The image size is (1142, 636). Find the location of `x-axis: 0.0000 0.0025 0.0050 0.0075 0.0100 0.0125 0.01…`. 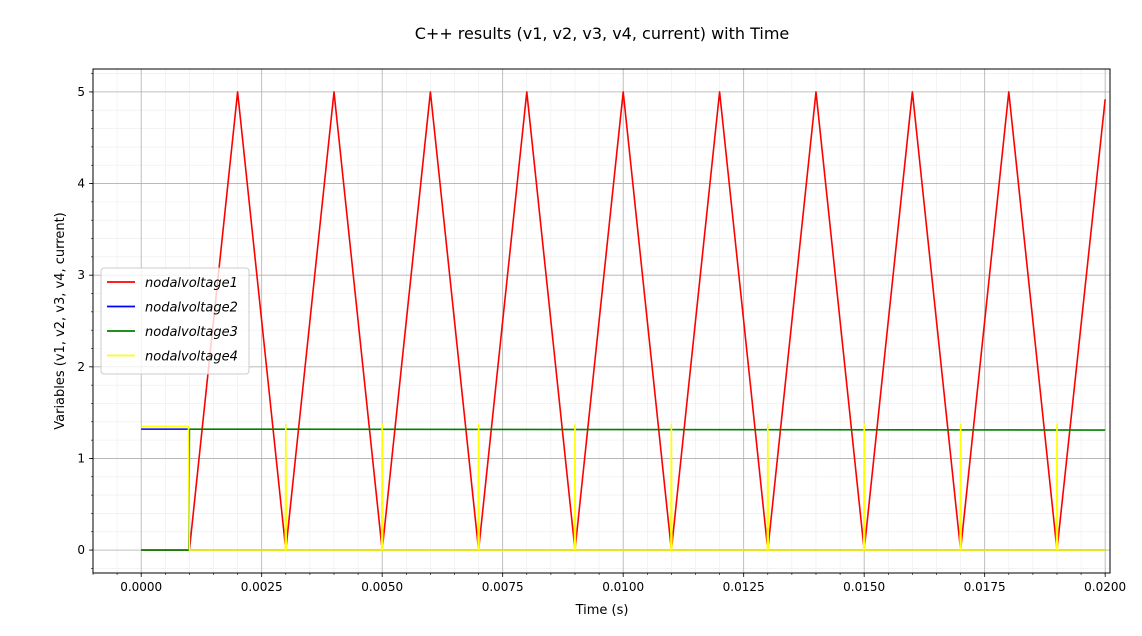

x-axis: 0.0000 0.0025 0.0050 0.0075 0.0100 0.0125 0.01… is located at coordinates (609, 583).